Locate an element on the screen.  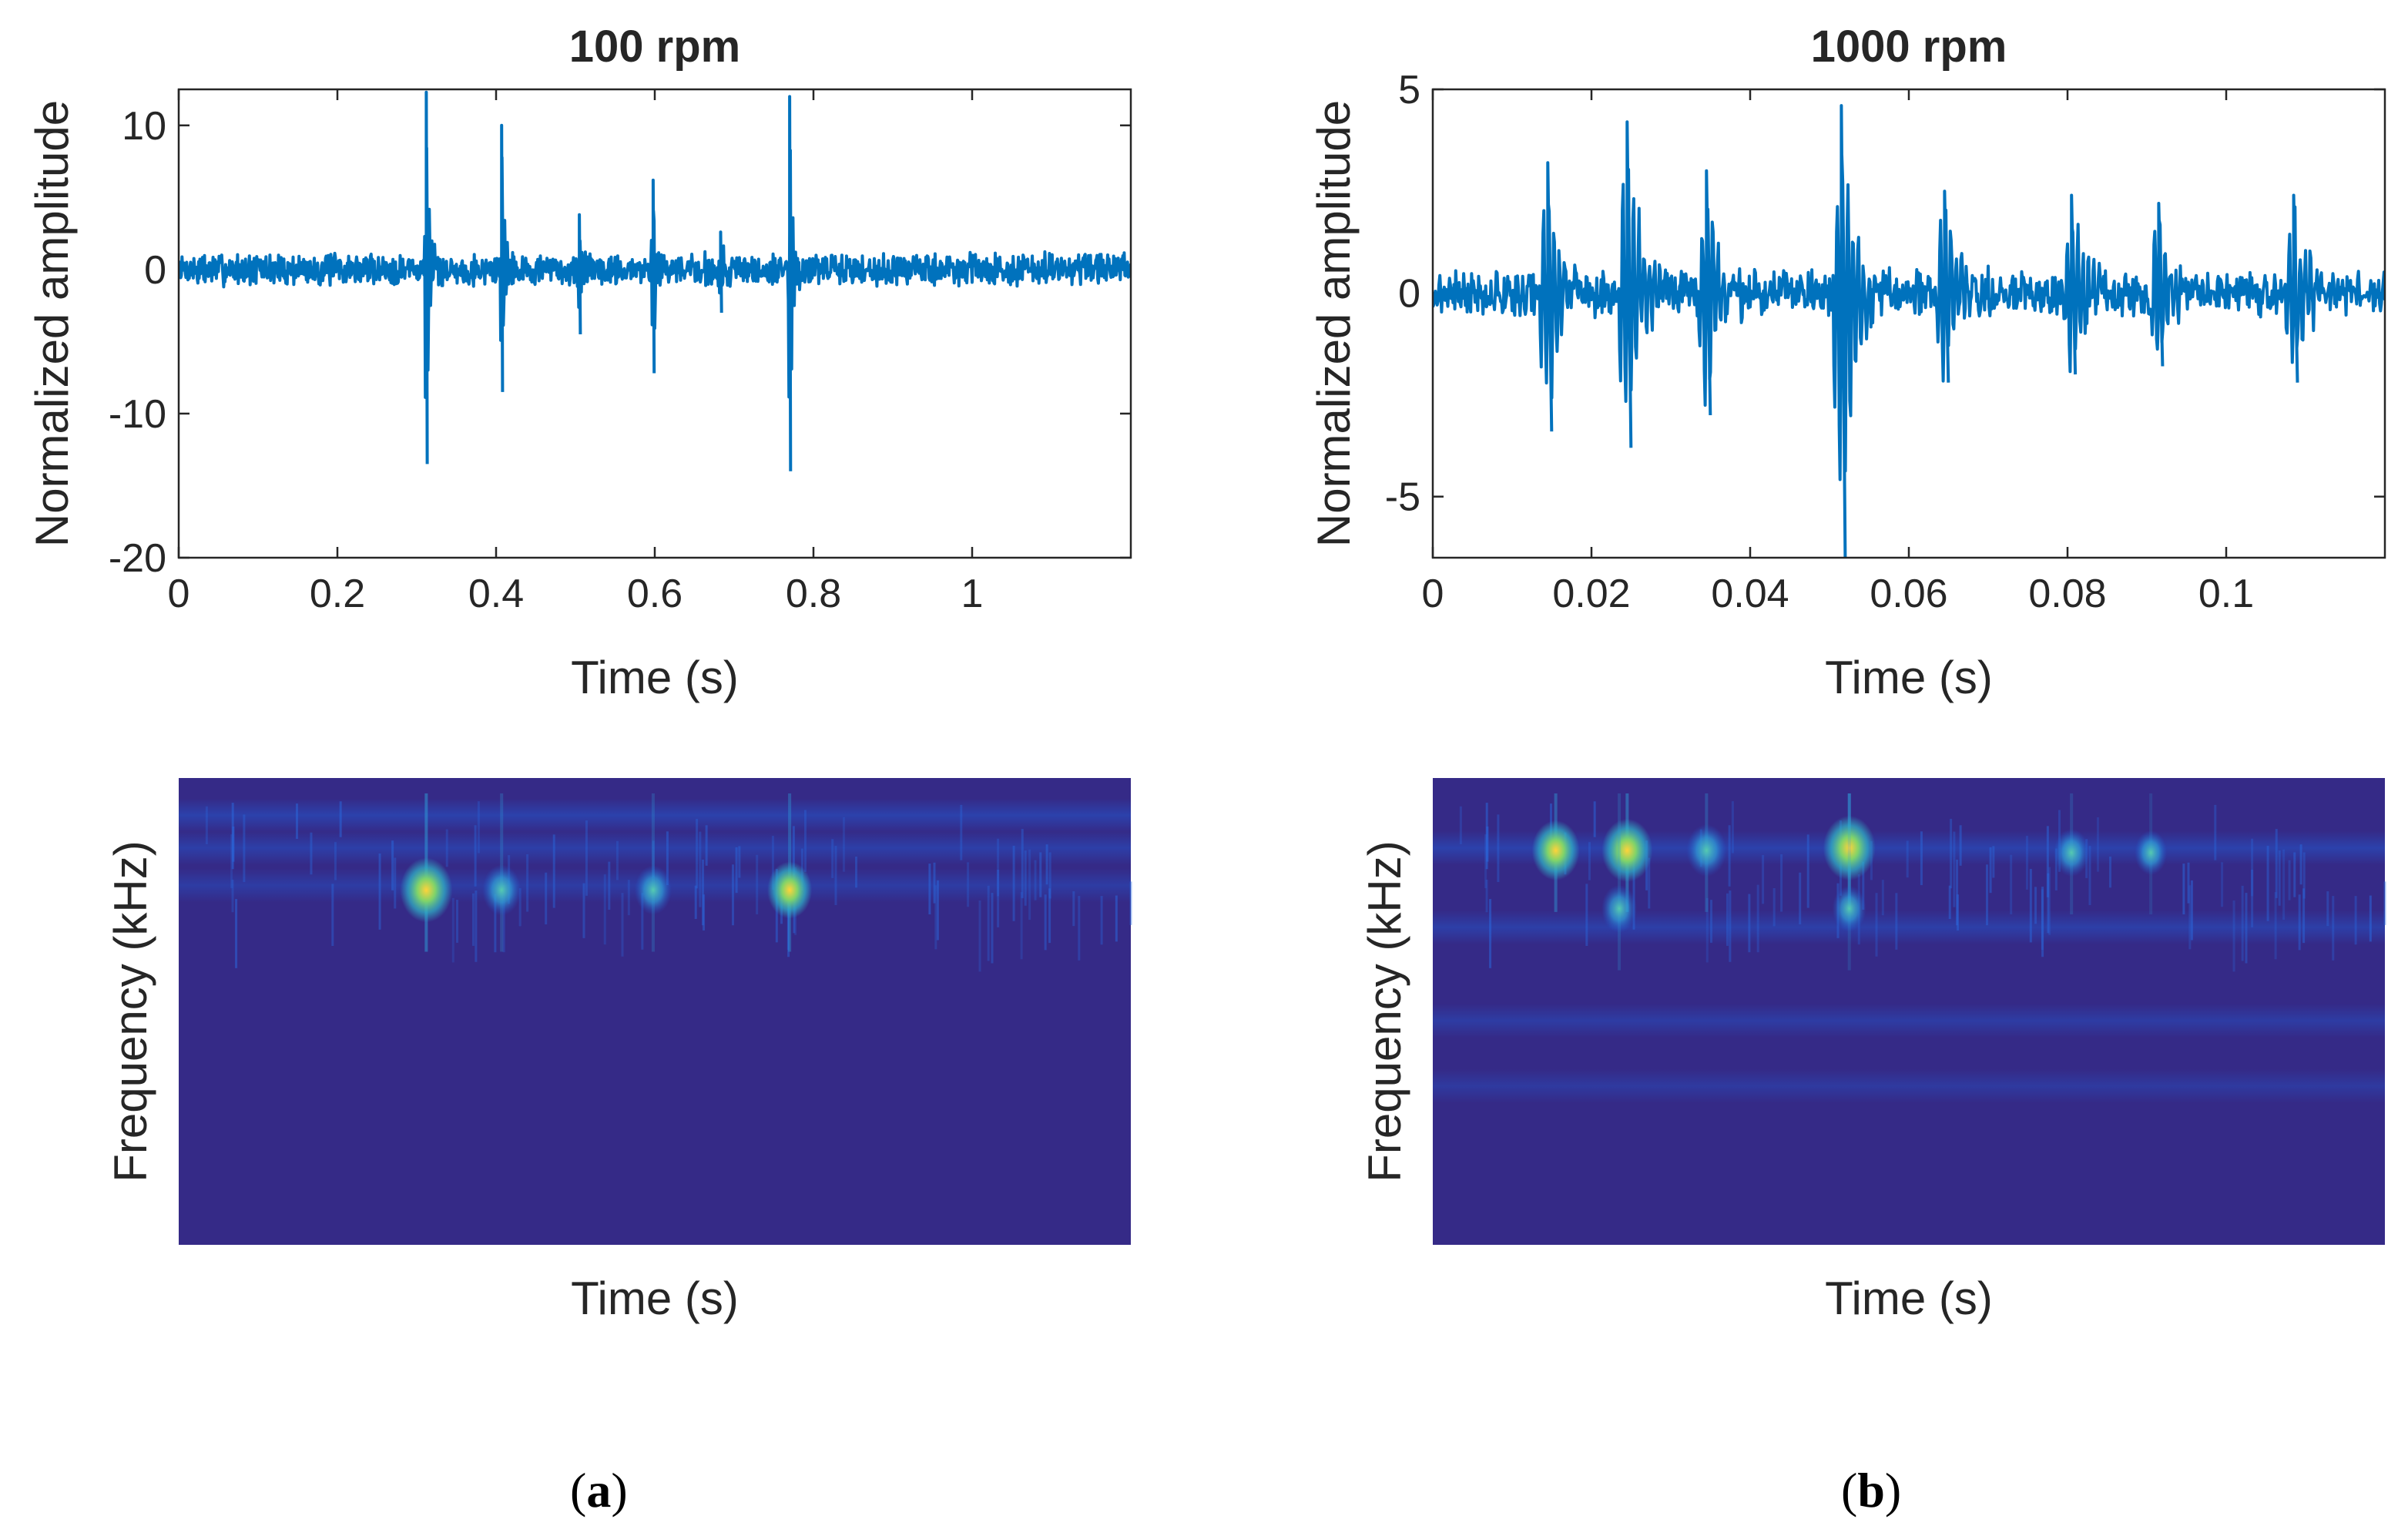
y-tick-label: 0 is located at coordinates (1409, 293).